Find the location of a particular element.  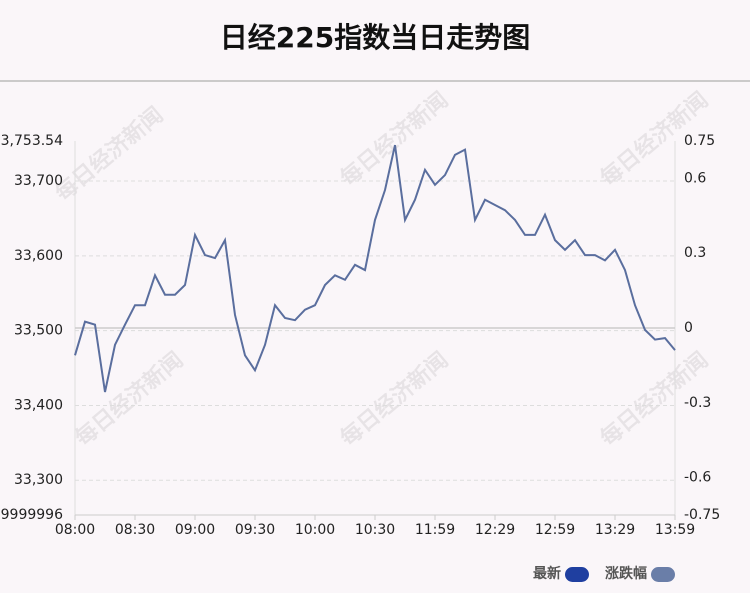

y2-tick-label: 0.75 is located at coordinates (699, 141).